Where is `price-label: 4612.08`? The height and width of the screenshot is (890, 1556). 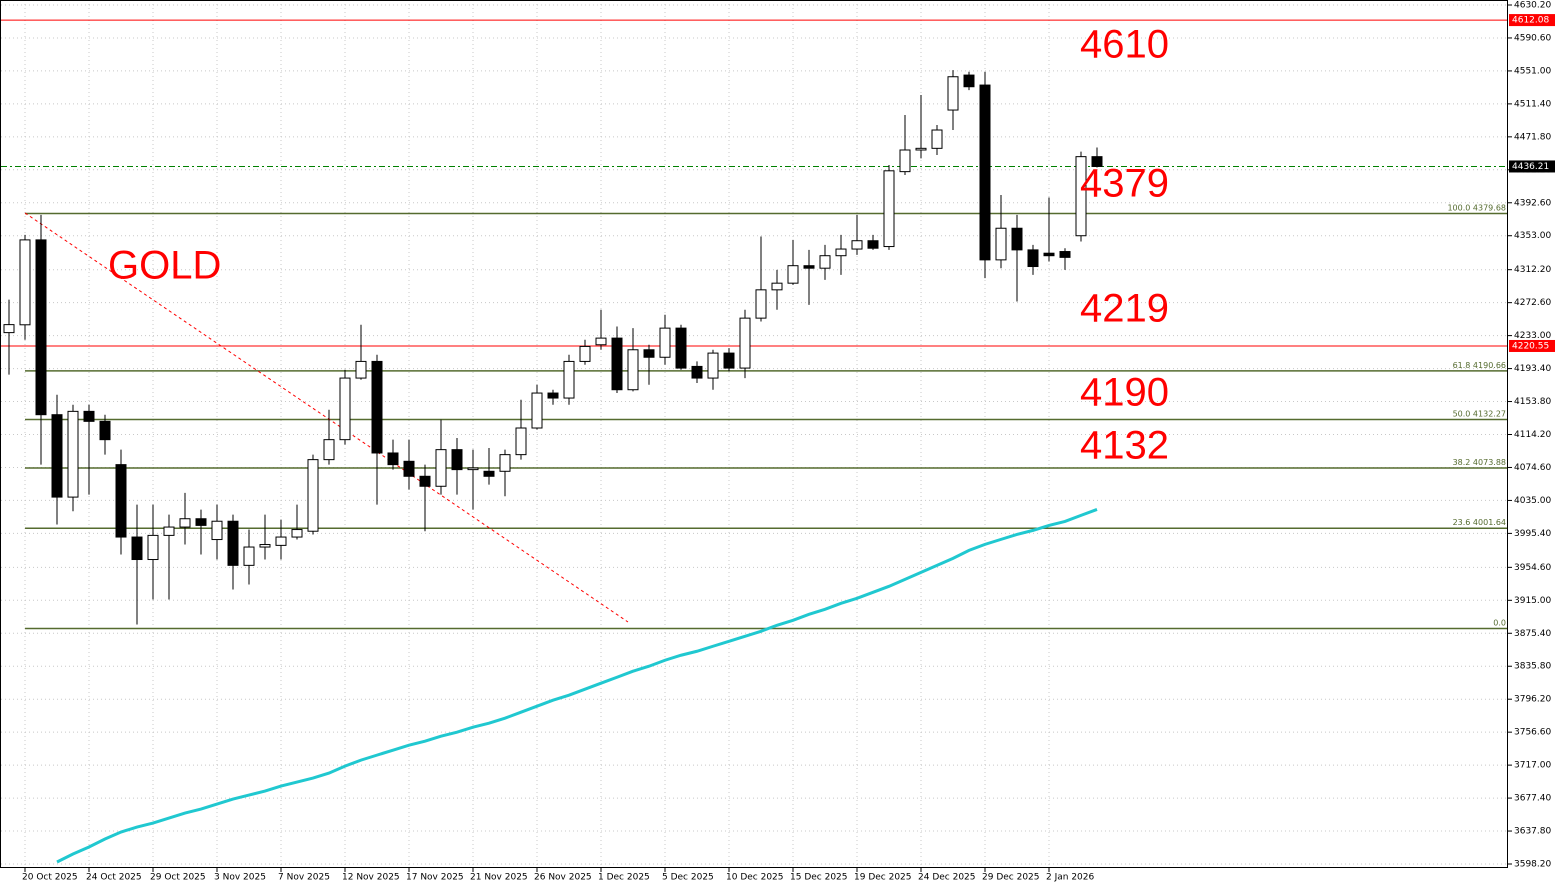 price-label: 4612.08 is located at coordinates (1530, 21).